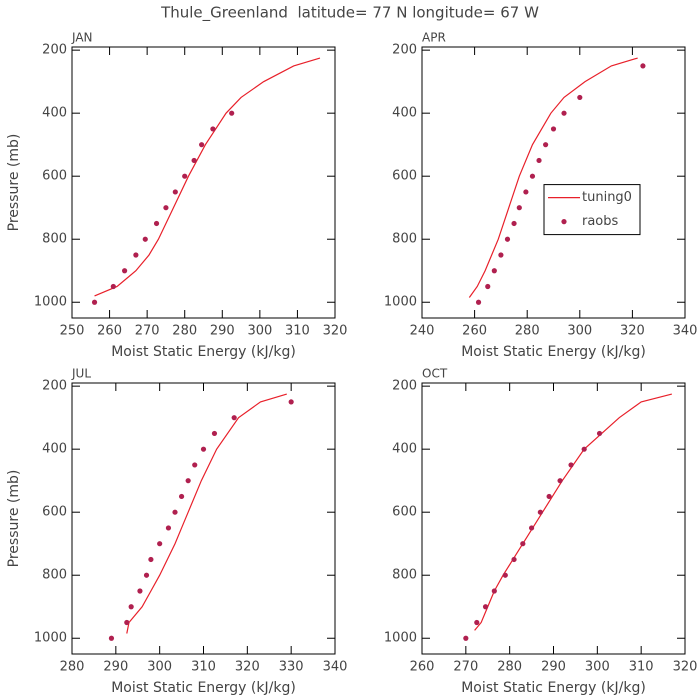 The width and height of the screenshot is (700, 700). What do you see at coordinates (82, 38) in the screenshot?
I see `panel-title: JAN` at bounding box center [82, 38].